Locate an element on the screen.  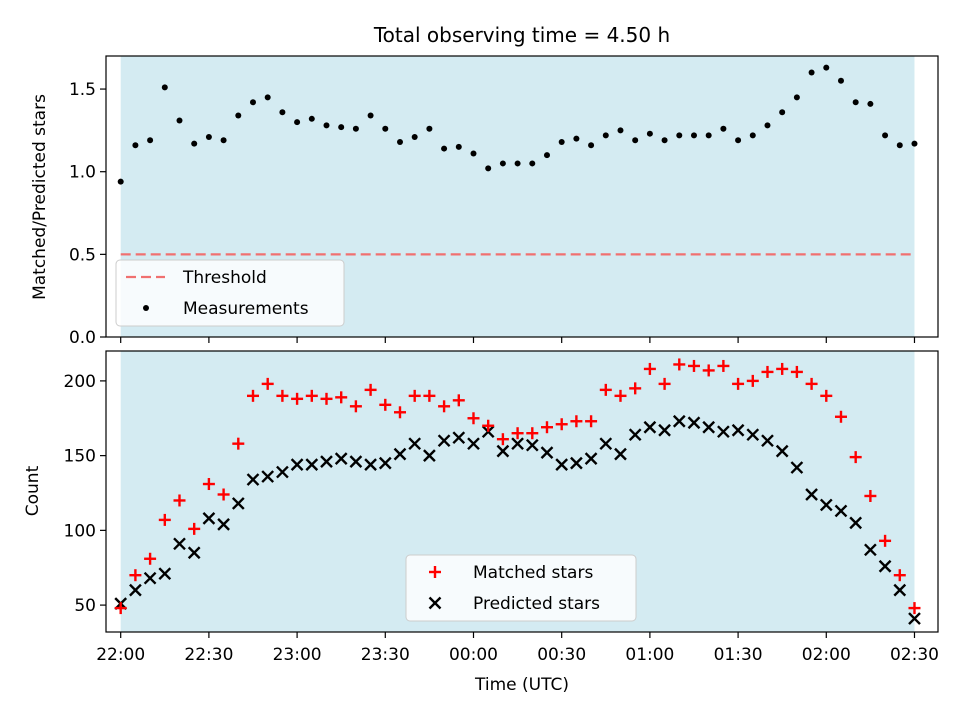
bottom-legend: Matched stars Predicted stars is located at coordinates (521, 588).